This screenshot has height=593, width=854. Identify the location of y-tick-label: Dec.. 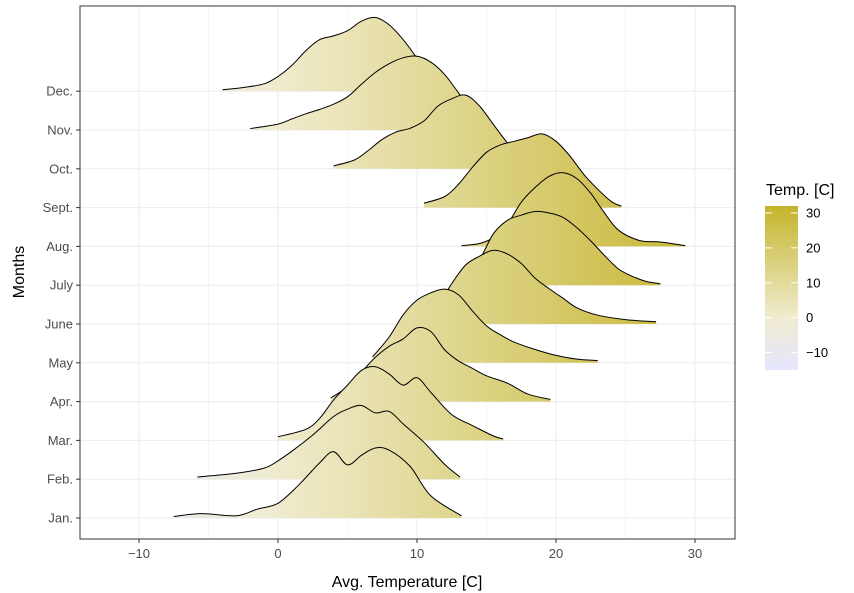
(59, 91).